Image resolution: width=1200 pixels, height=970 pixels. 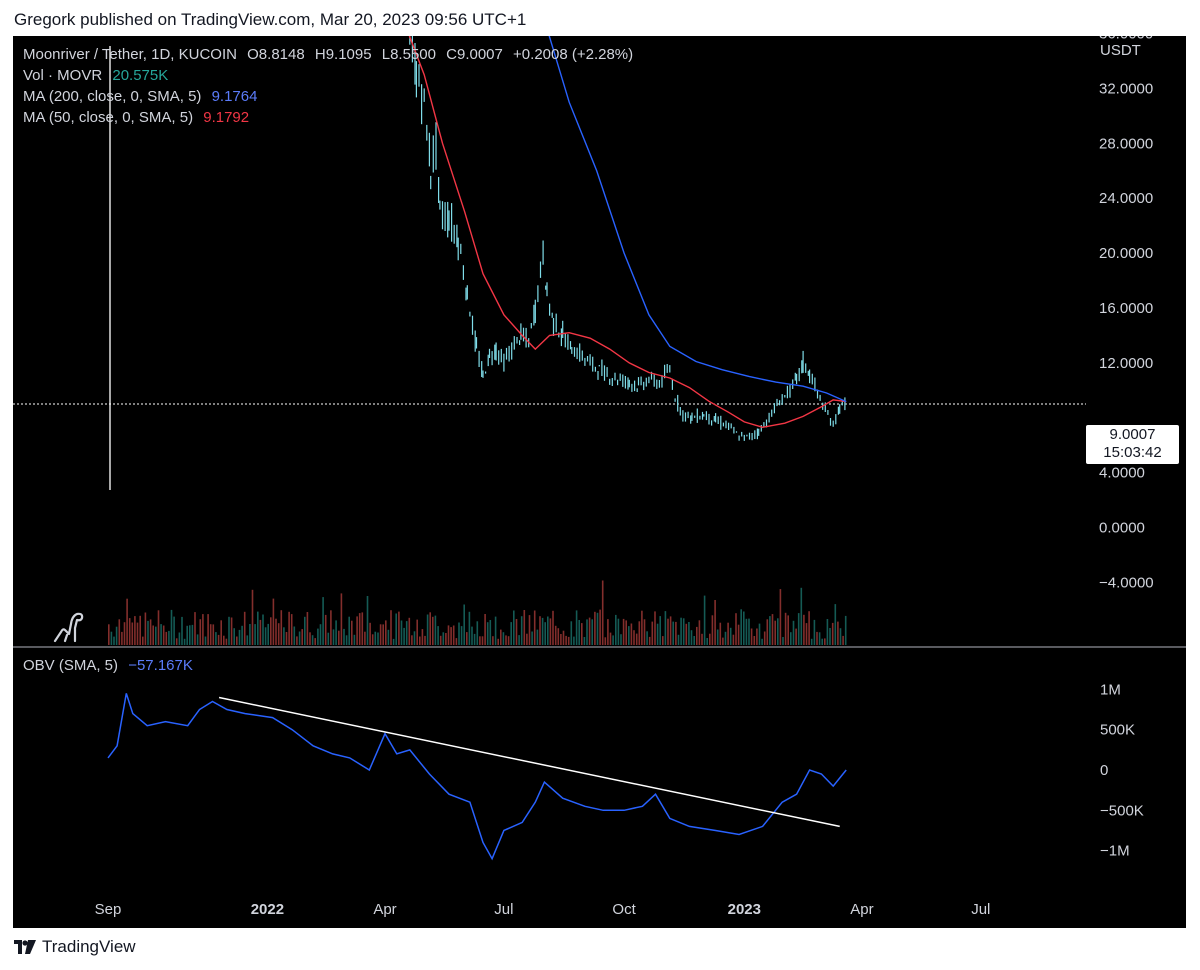 I want to click on tradingview-logo: TradingView, so click(x=75, y=947).